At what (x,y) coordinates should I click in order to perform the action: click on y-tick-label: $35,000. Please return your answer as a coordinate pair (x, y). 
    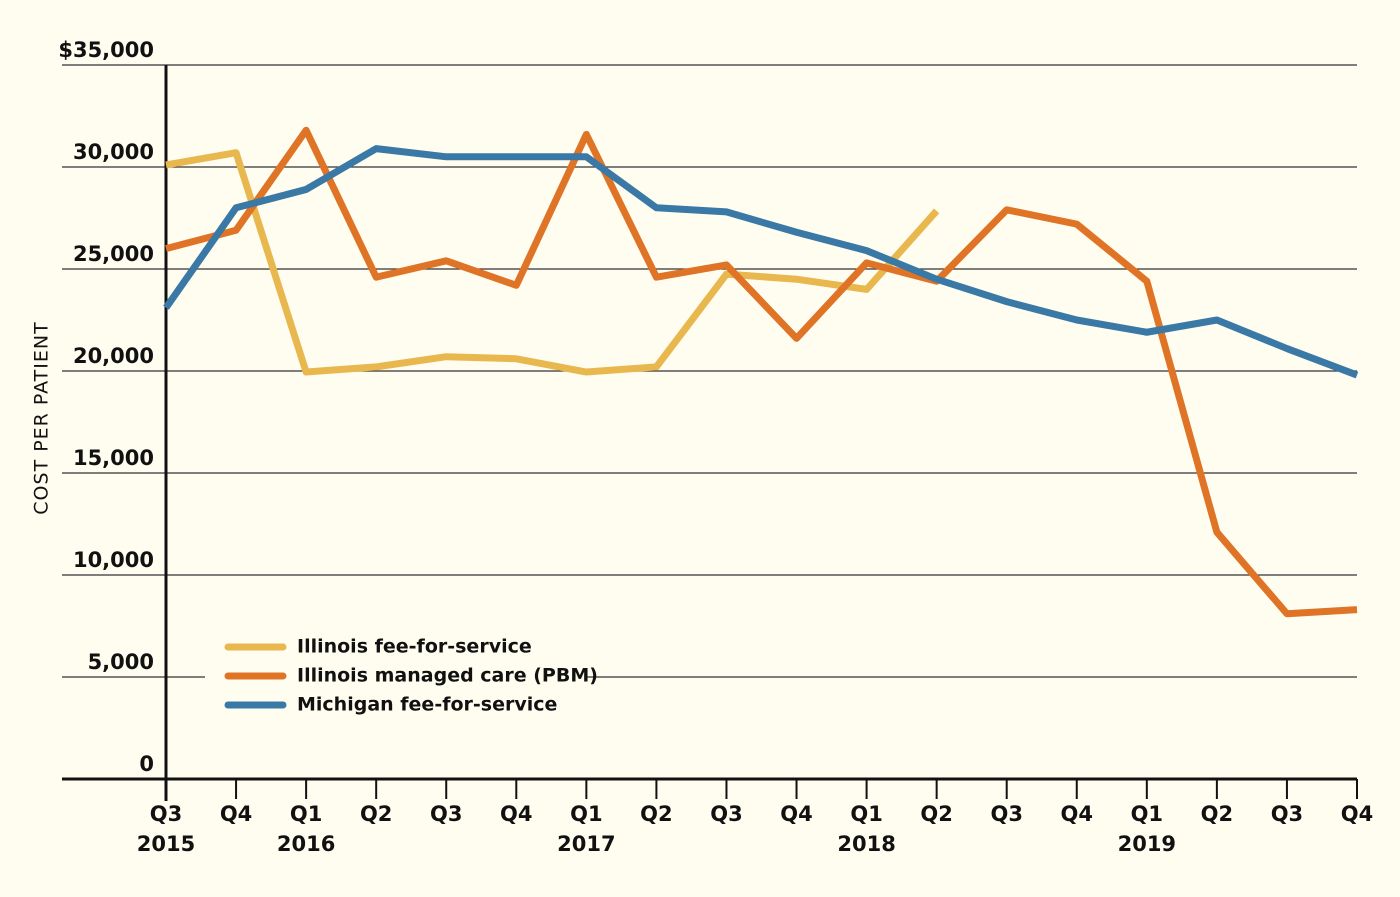
    Looking at the image, I should click on (106, 50).